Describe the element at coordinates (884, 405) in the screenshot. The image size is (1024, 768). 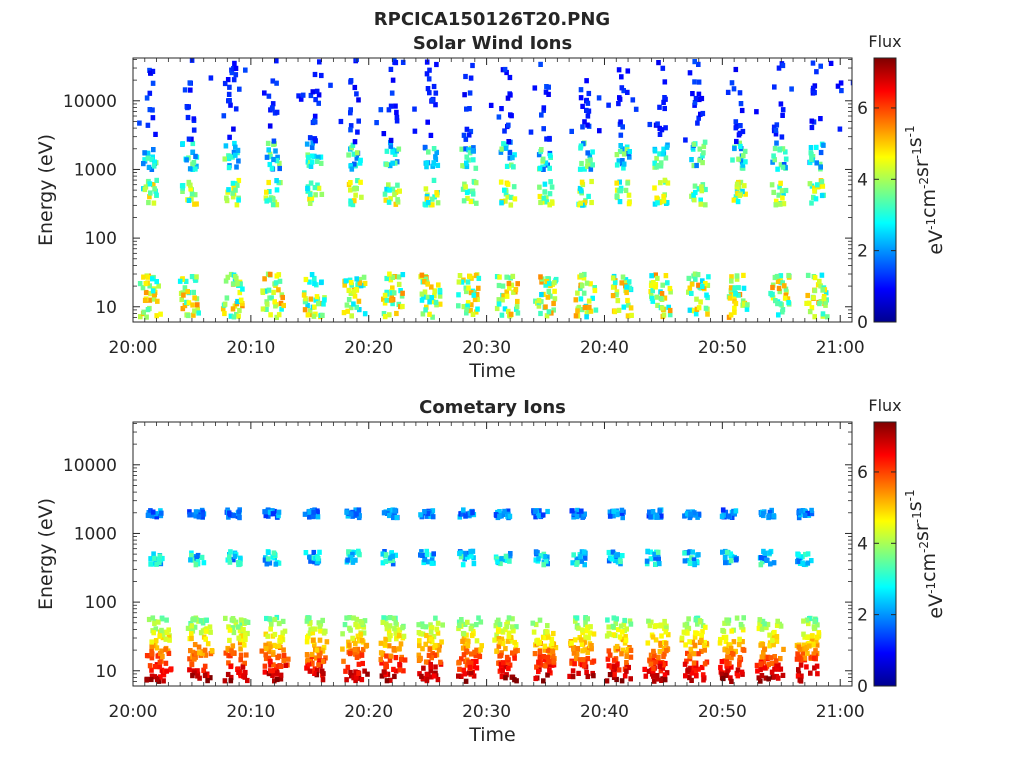
I see `colorbar-title: Flux` at that location.